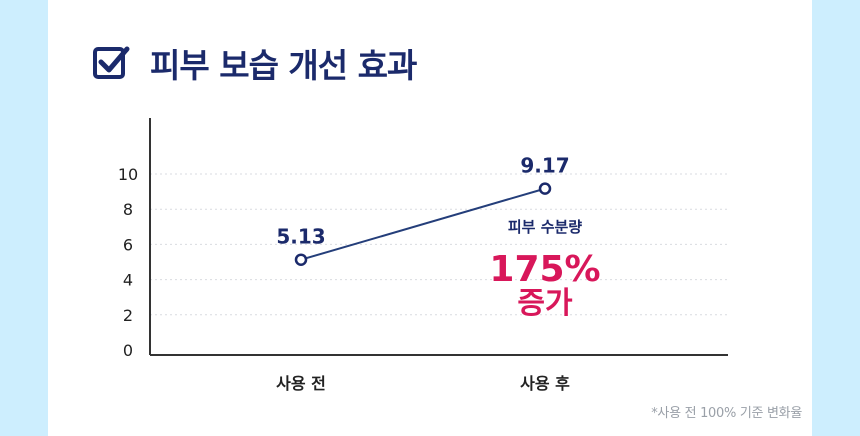 Image resolution: width=860 pixels, height=436 pixels. I want to click on x-tick-label: 사용 후, so click(545, 383).